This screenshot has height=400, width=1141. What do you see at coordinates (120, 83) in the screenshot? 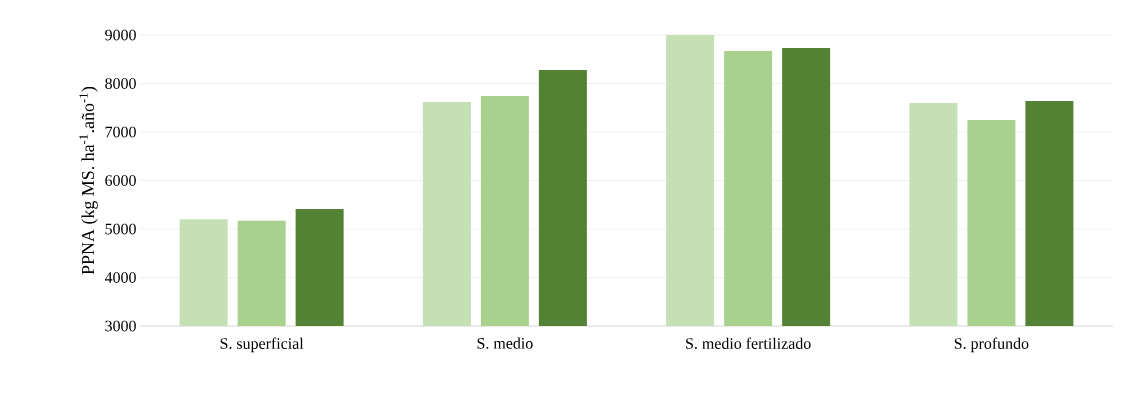
I see `y-tick-label: 8000` at bounding box center [120, 83].